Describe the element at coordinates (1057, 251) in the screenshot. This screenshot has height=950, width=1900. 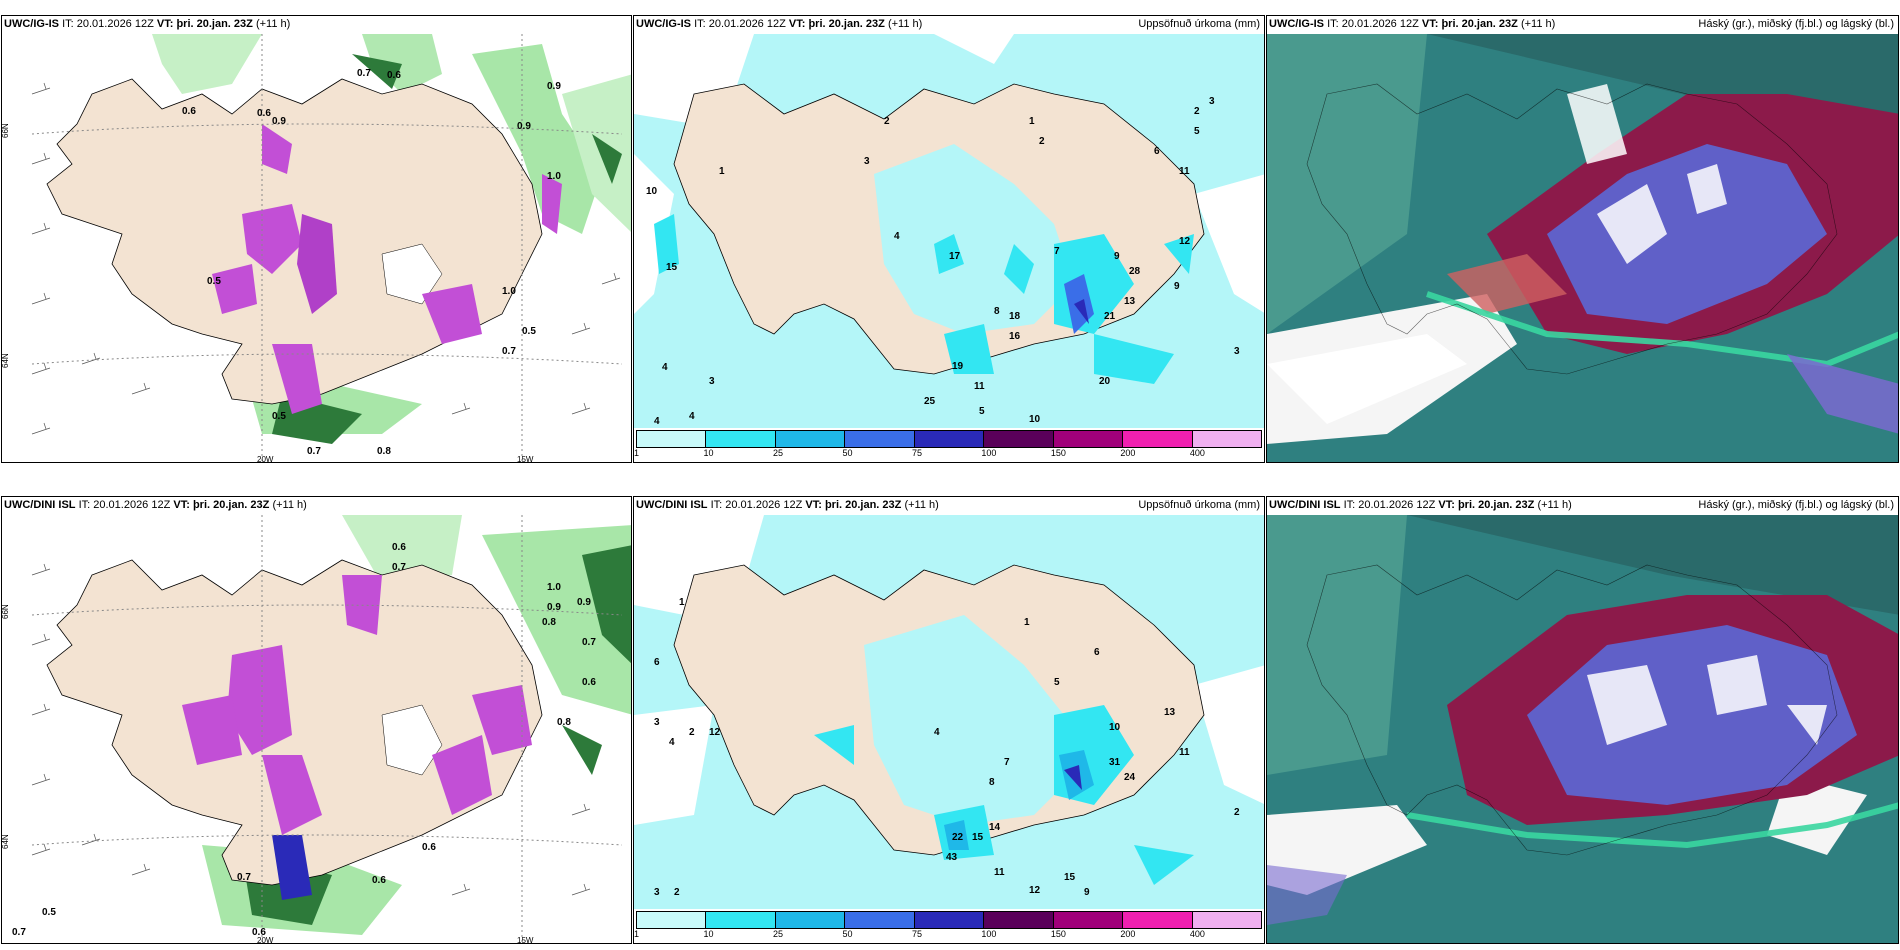
I see `svg-text: 7` at that location.